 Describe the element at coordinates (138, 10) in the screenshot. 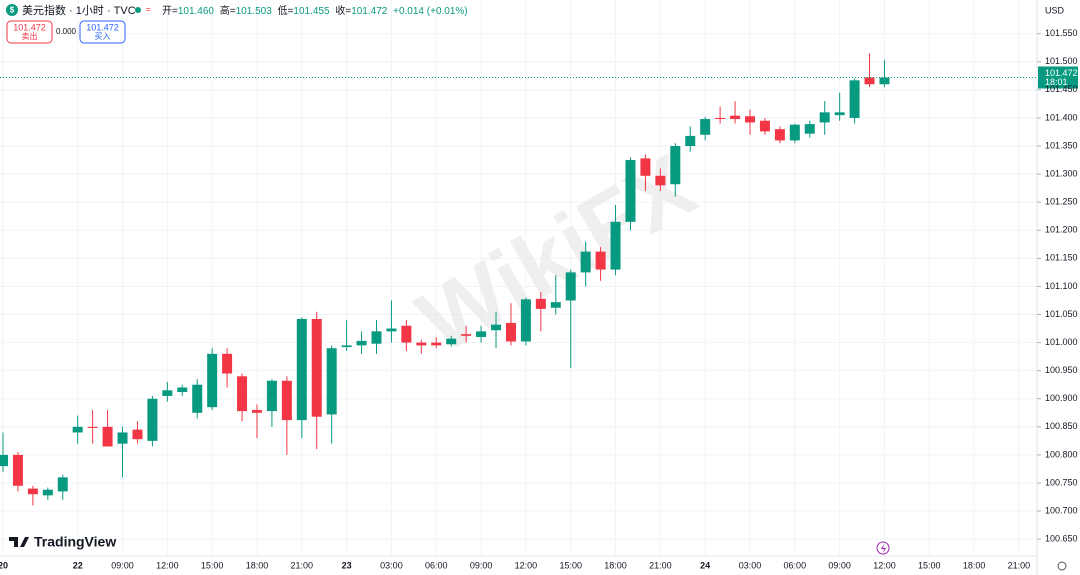

I see `status-dot` at that location.